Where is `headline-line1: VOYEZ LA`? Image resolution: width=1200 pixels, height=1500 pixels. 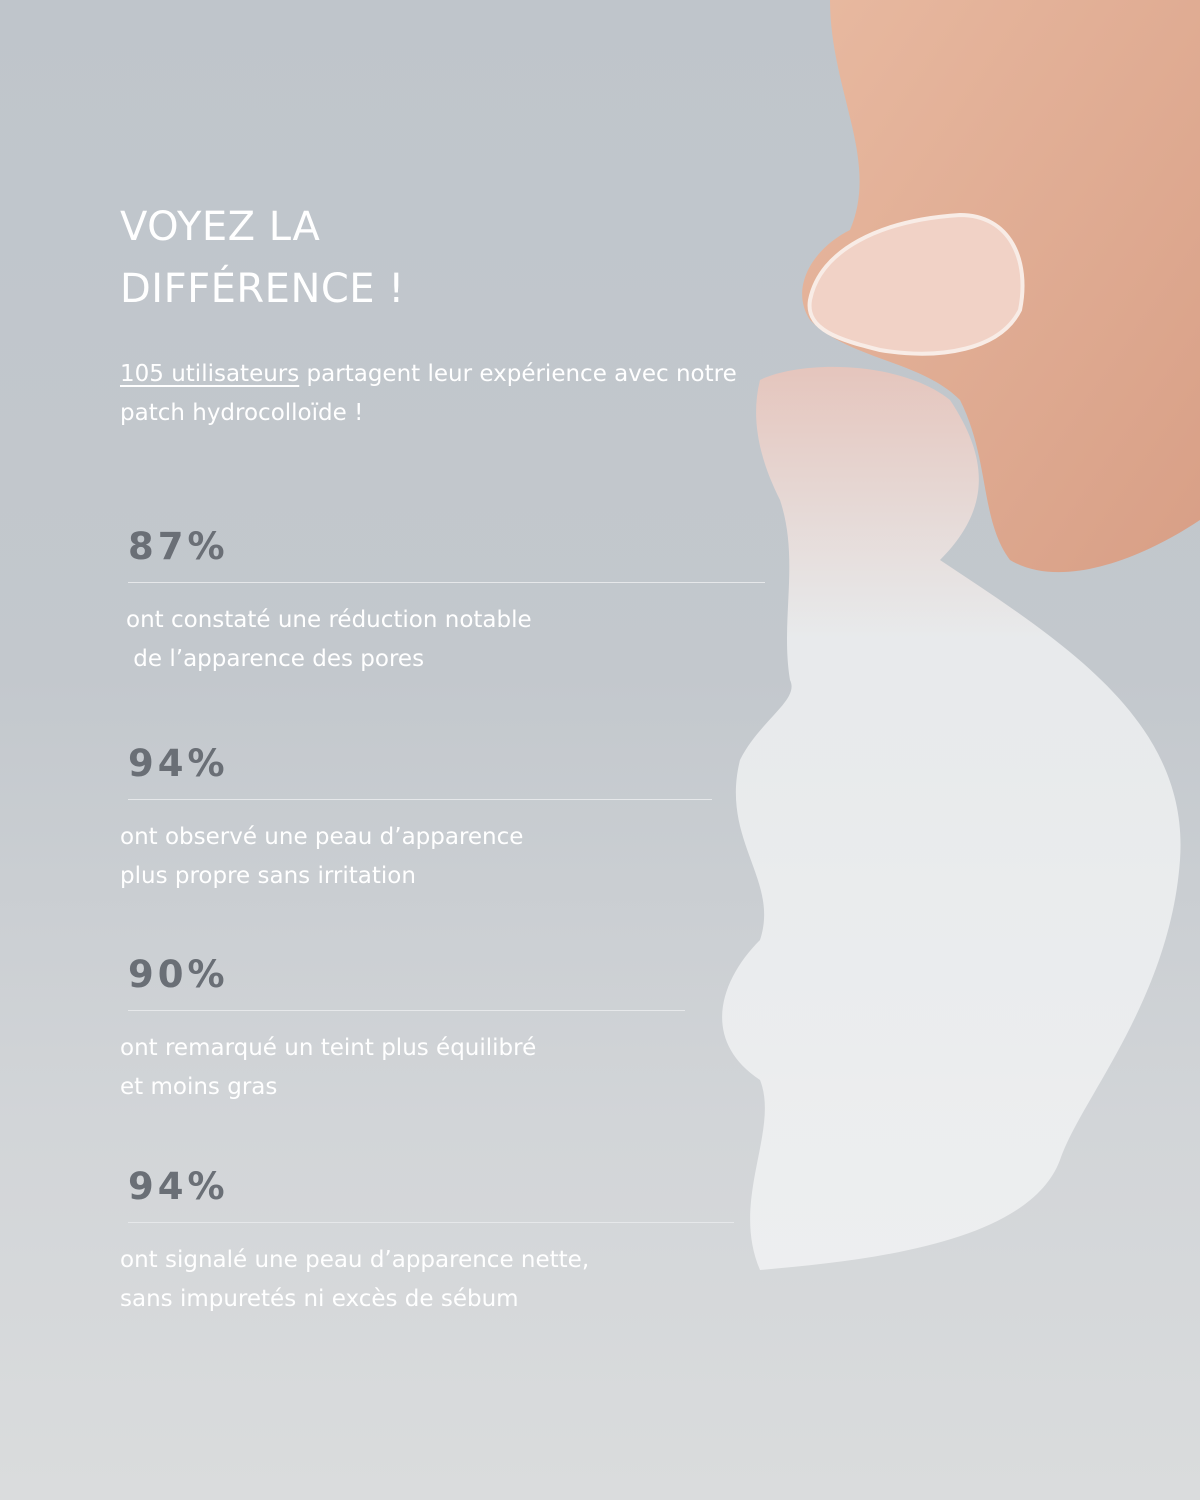 headline-line1: VOYEZ LA is located at coordinates (220, 227).